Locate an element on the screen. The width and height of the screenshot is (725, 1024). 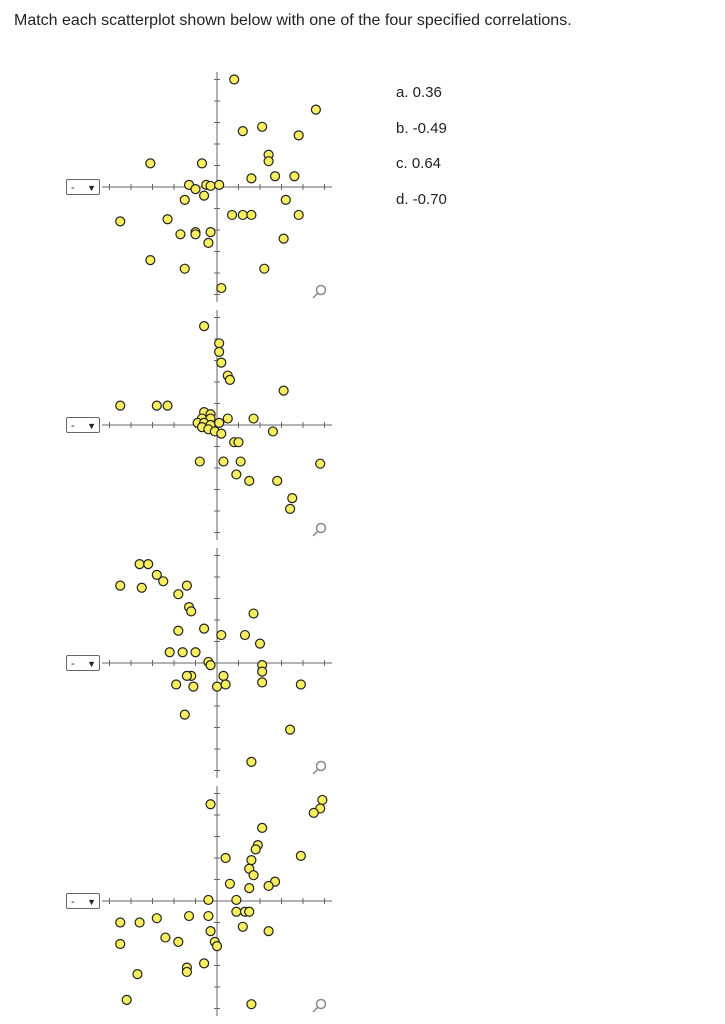
option-d: d. -0.70 is located at coordinates (421, 199).